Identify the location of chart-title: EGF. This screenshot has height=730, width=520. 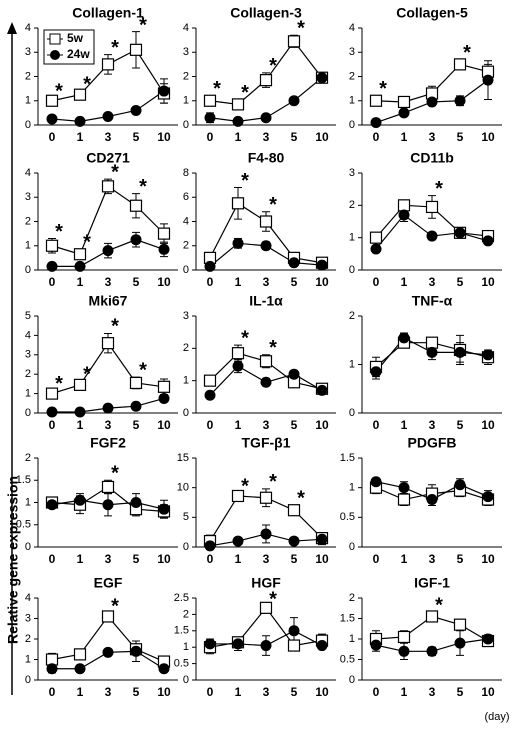
(108, 583).